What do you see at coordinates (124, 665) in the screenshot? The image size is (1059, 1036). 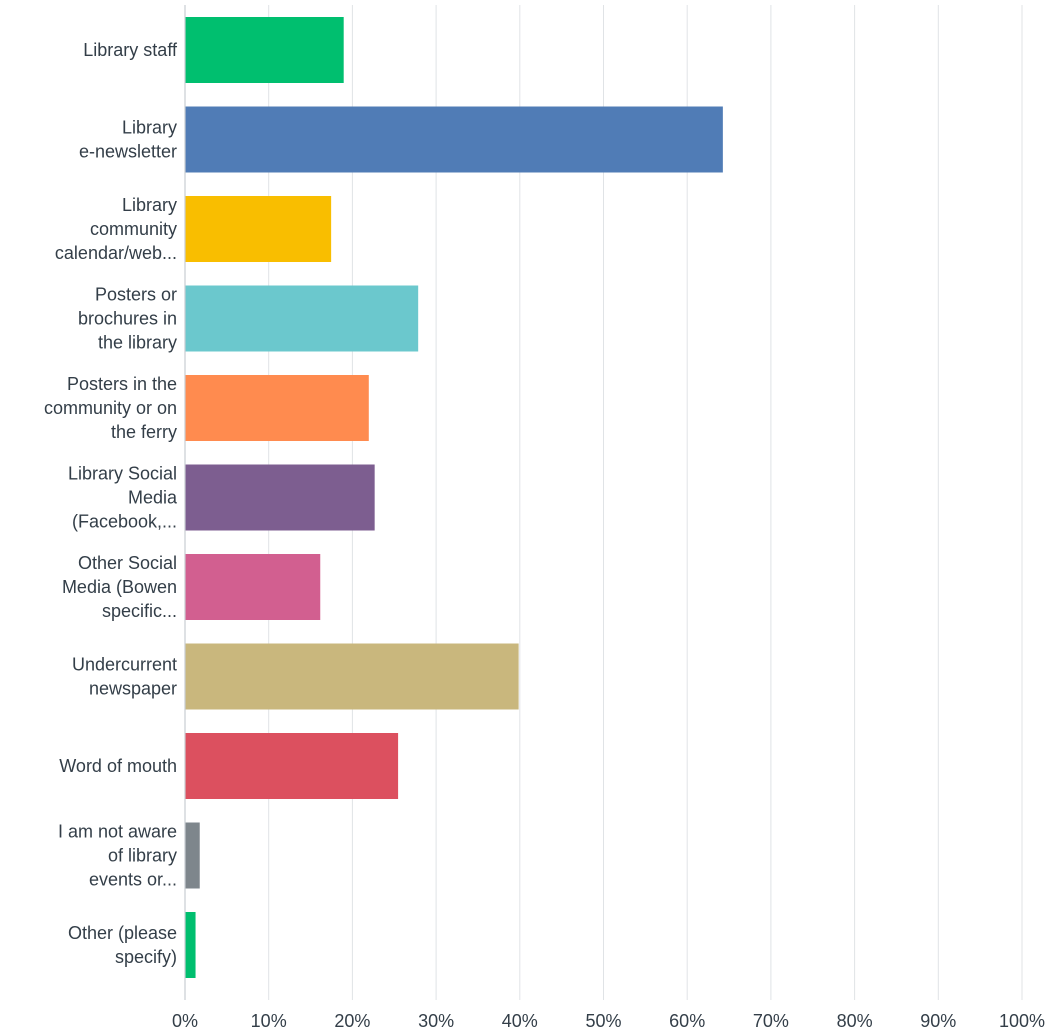 I see `category-label: Undercurrent` at bounding box center [124, 665].